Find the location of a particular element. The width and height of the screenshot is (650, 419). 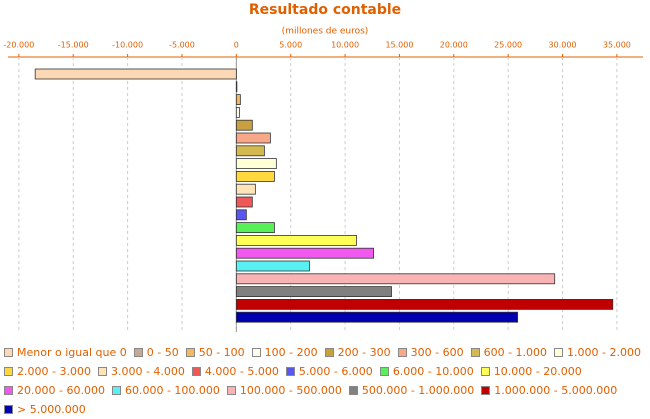

legend-item: 5.000 - 6.000 is located at coordinates (329, 371).